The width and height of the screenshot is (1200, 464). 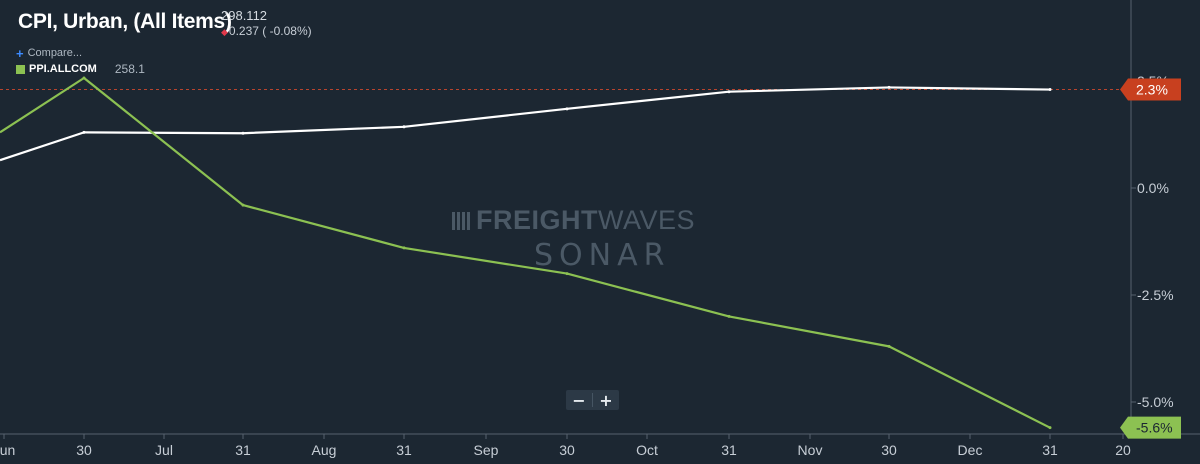 I want to click on y-tick-label: 0.0%, so click(x=1153, y=188).